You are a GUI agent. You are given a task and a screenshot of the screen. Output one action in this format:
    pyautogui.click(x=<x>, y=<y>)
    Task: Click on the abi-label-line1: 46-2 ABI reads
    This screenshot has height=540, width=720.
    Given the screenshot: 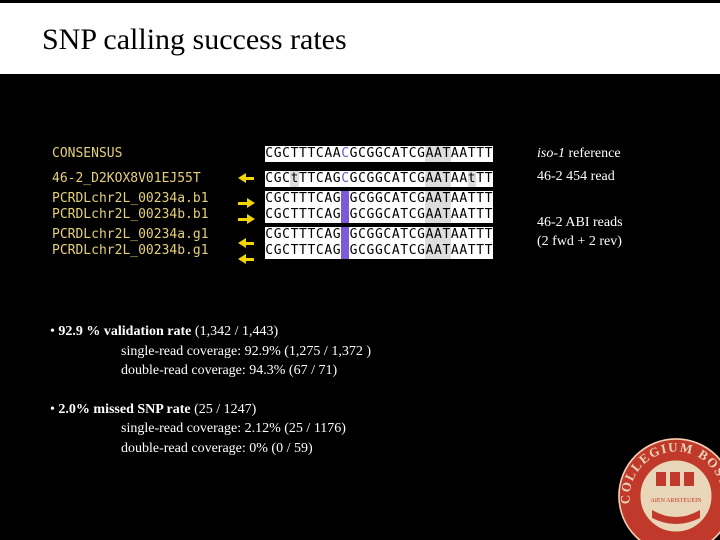 What is the action you would take?
    pyautogui.click(x=580, y=222)
    